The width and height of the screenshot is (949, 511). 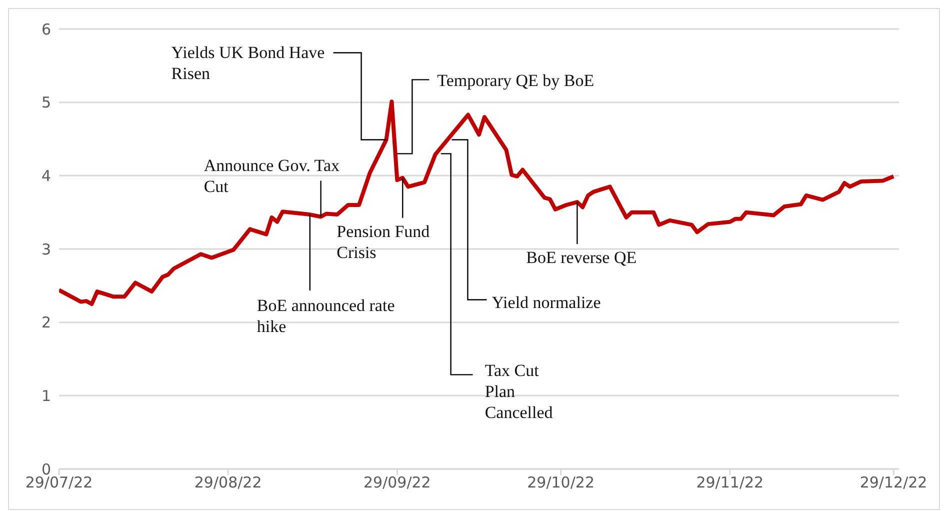 What do you see at coordinates (894, 483) in the screenshot?
I see `x-tick-label: 29/12/22` at bounding box center [894, 483].